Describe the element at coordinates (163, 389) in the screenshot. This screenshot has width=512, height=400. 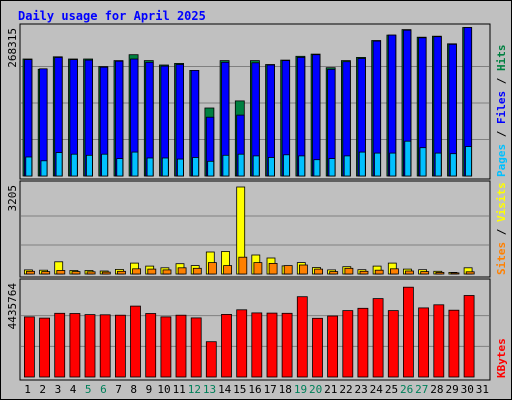
I see `x-tick-day-10: 10` at that location.